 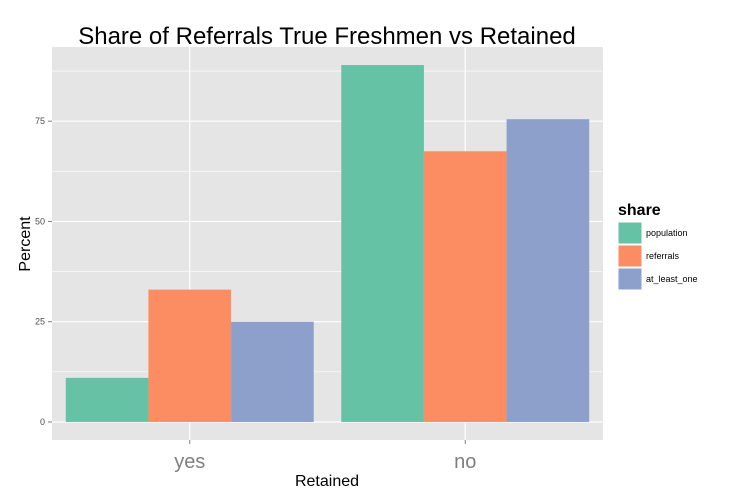 I want to click on legend-label-at_least_one: at_least_one, so click(x=672, y=279).